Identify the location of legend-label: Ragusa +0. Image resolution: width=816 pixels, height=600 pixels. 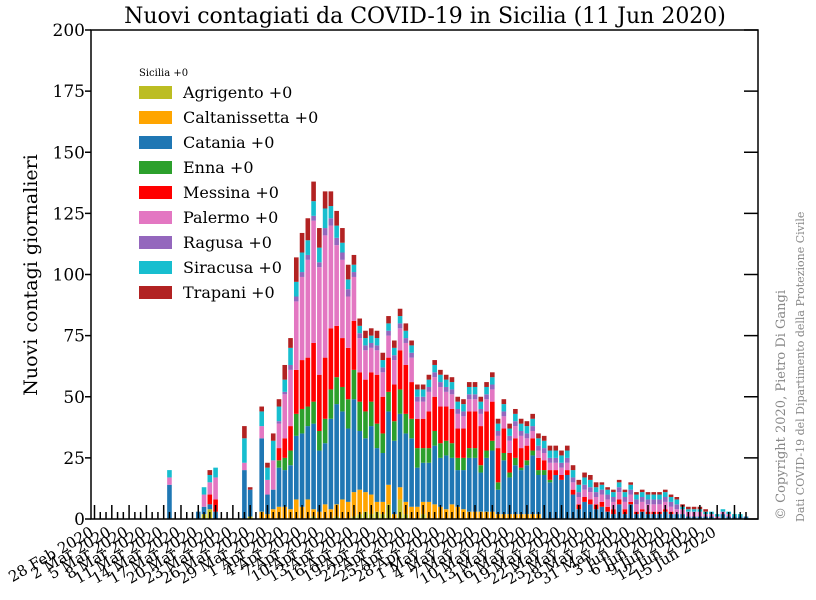
(227, 242).